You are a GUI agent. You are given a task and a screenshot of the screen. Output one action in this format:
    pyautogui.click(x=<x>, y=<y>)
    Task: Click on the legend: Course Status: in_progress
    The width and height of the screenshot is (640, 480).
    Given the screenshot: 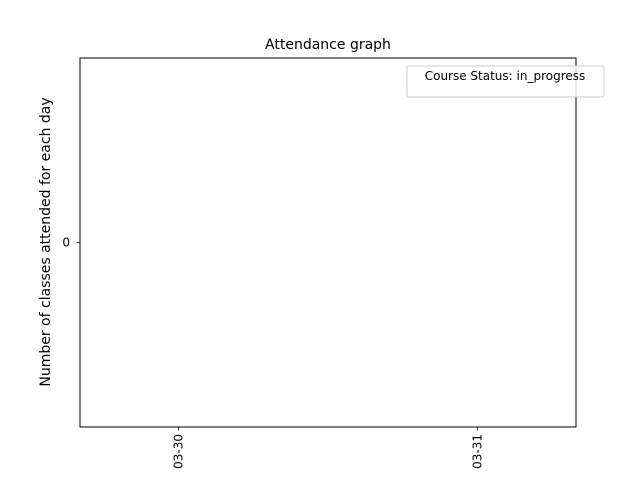 What is the action you would take?
    pyautogui.click(x=505, y=81)
    